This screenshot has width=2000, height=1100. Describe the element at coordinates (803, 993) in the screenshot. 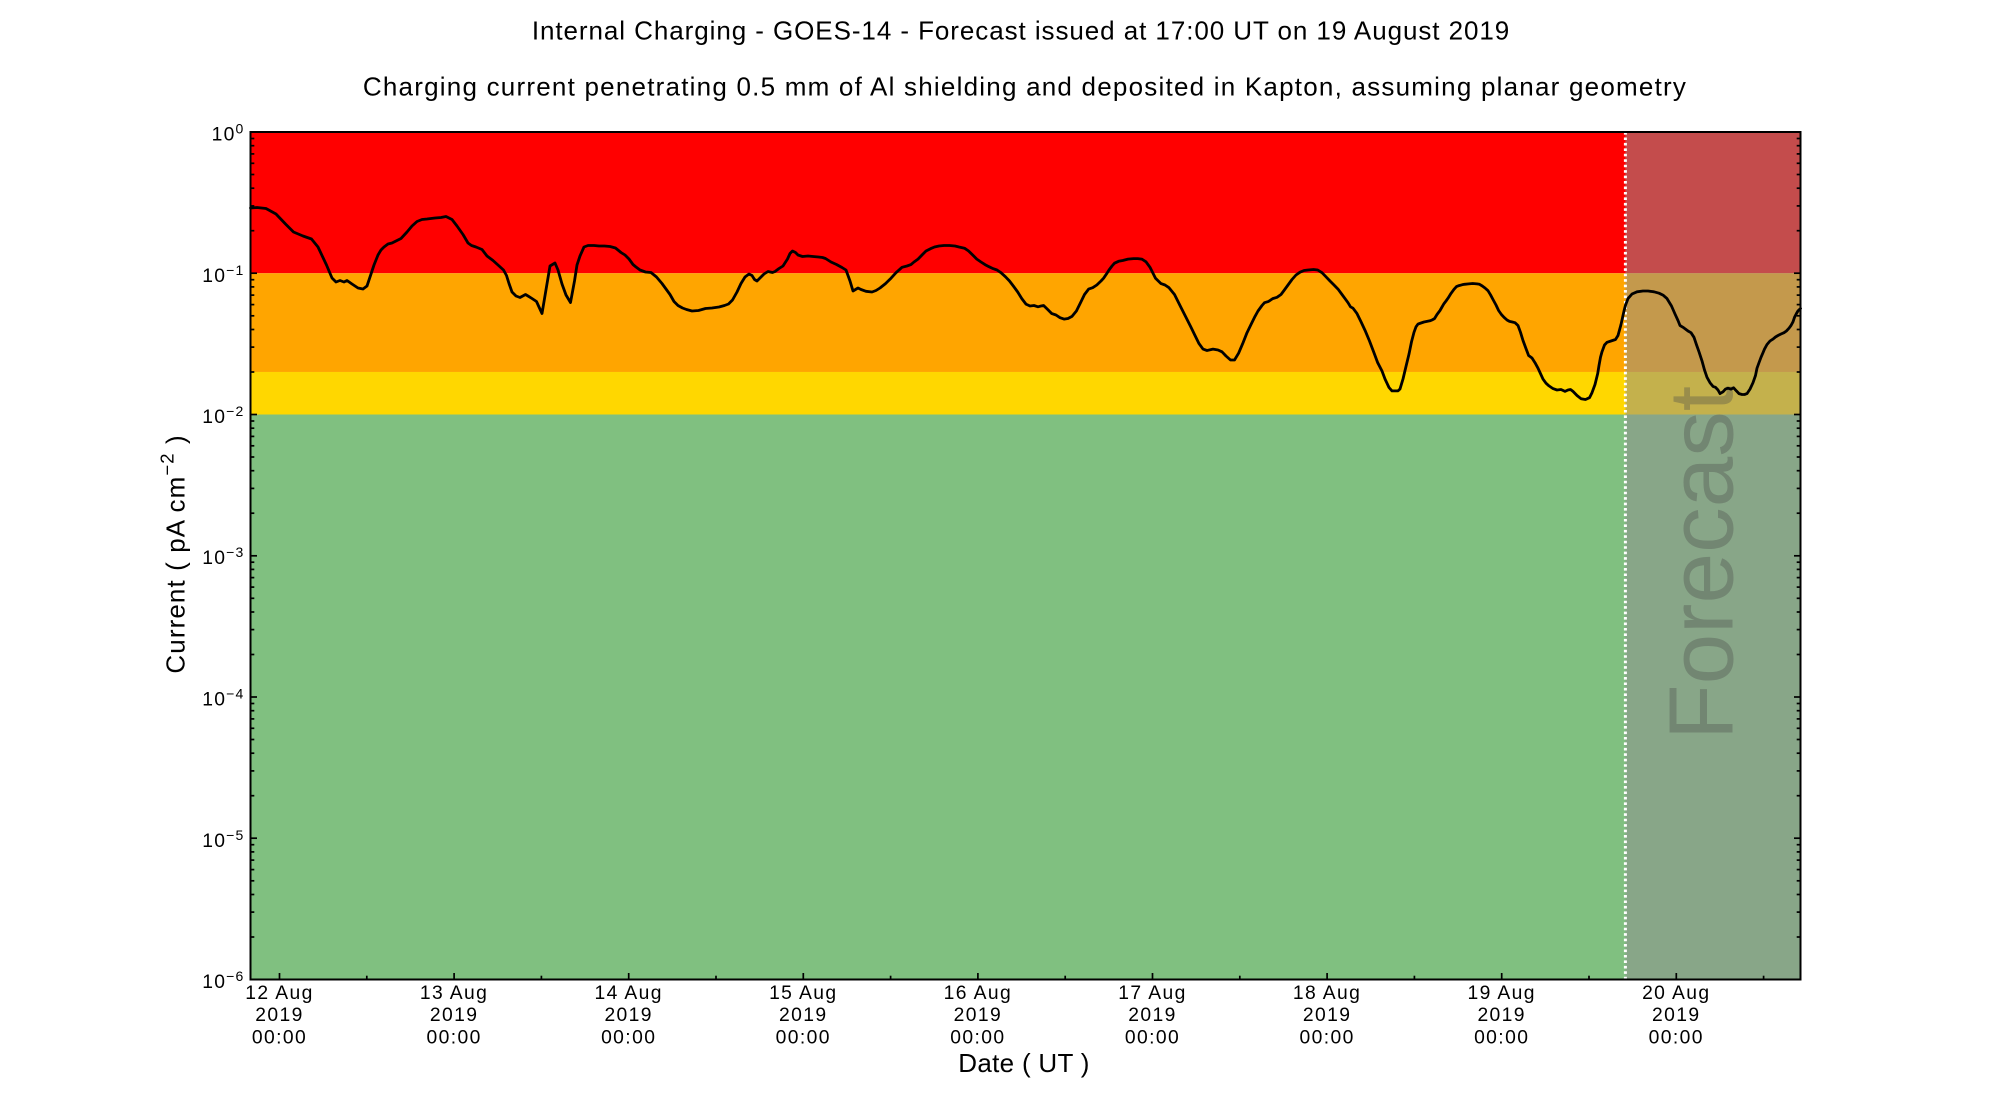

I see `svg-text: 15 Aug` at that location.